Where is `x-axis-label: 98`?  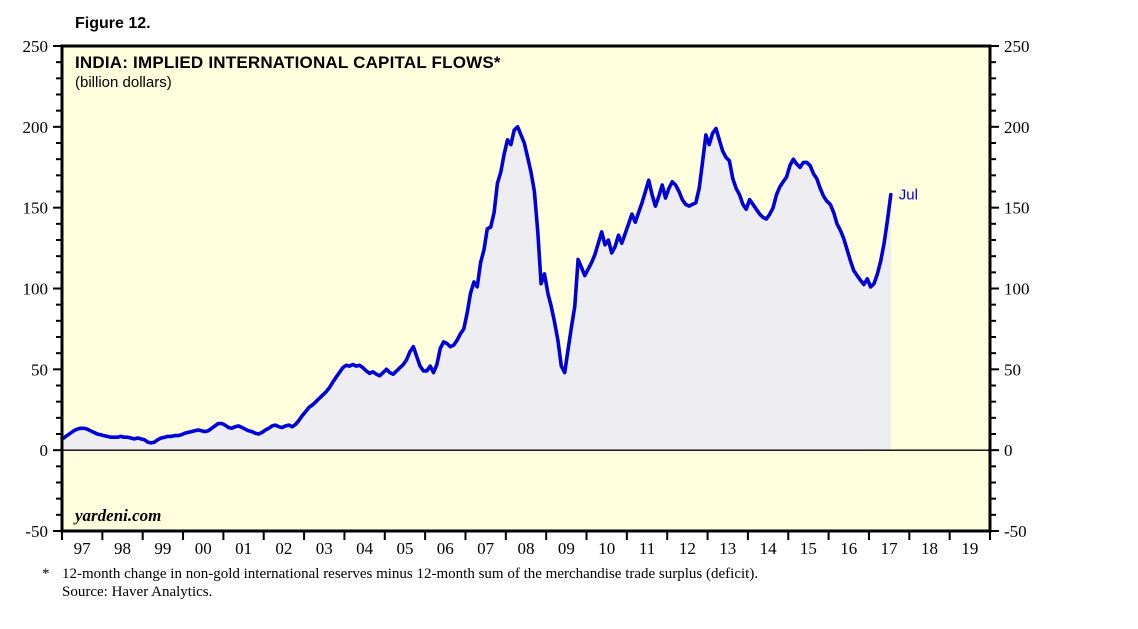
x-axis-label: 98 is located at coordinates (122, 548).